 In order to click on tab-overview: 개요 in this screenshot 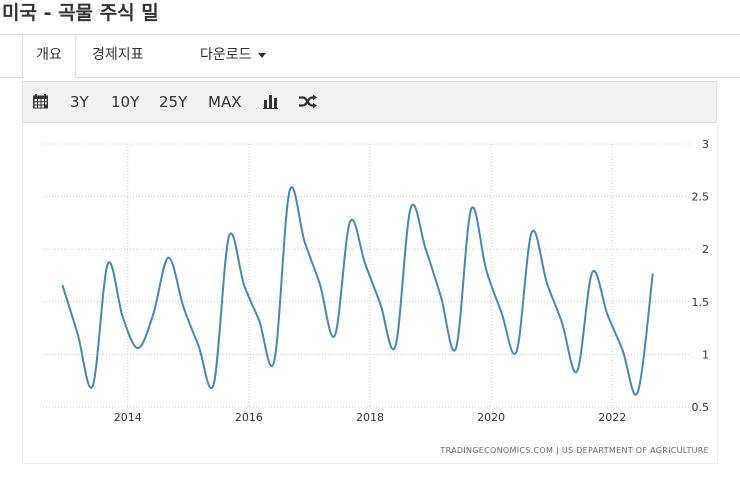, I will do `click(49, 56)`.